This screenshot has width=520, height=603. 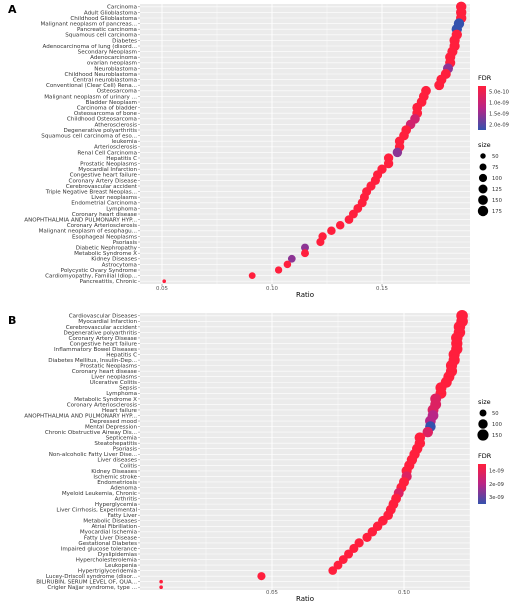 What do you see at coordinates (496, 485) in the screenshot?
I see `fdr-legend-label: 2e-09` at bounding box center [496, 485].